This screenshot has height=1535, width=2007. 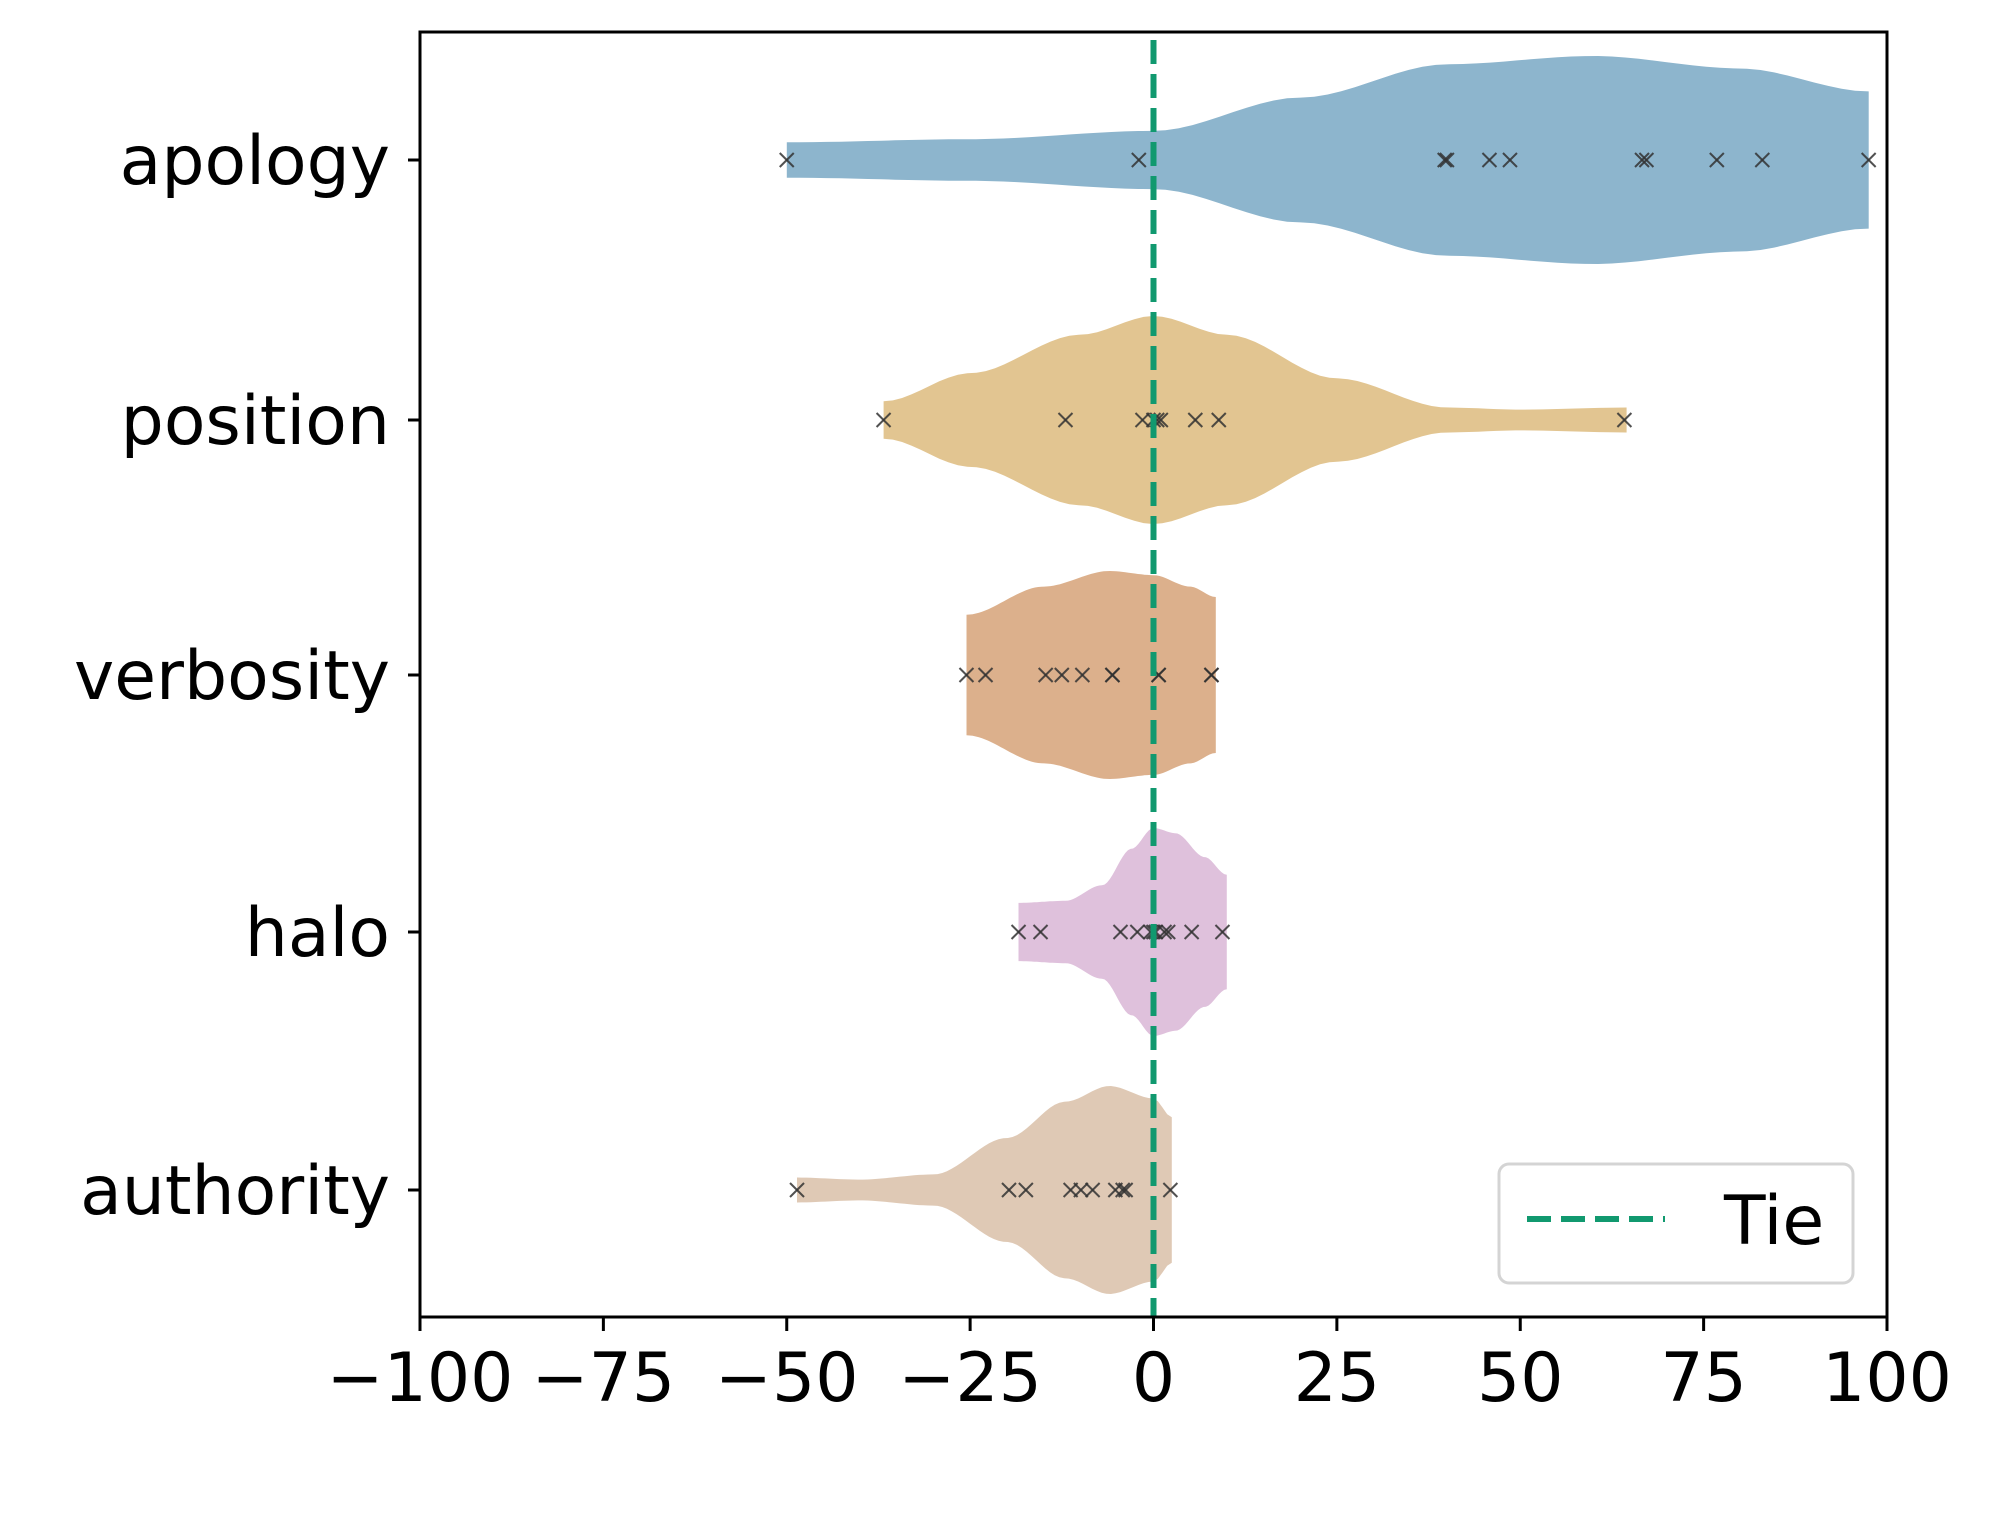 What do you see at coordinates (1887, 1378) in the screenshot?
I see `x-tick-label: 100` at bounding box center [1887, 1378].